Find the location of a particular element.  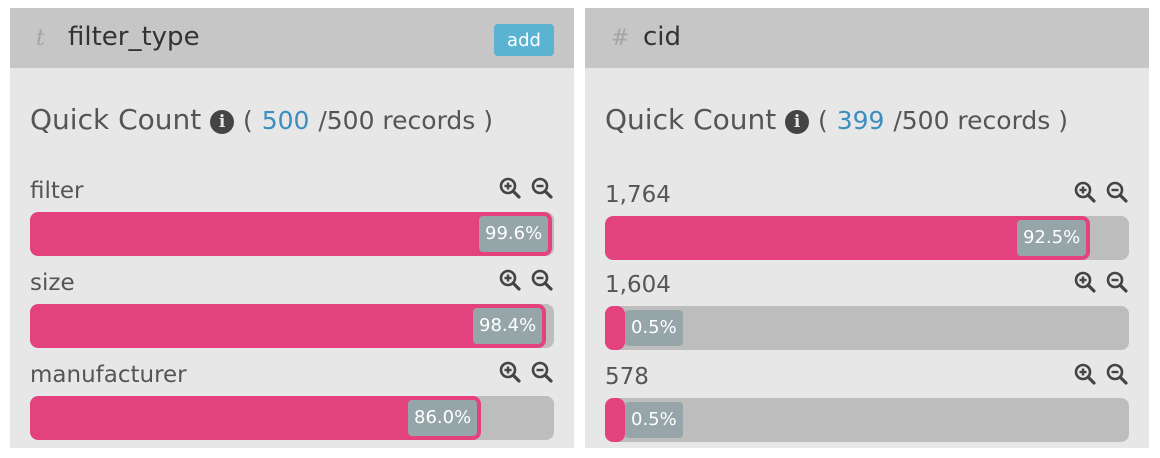

value-row: 578 0.5% is located at coordinates (867, 408).